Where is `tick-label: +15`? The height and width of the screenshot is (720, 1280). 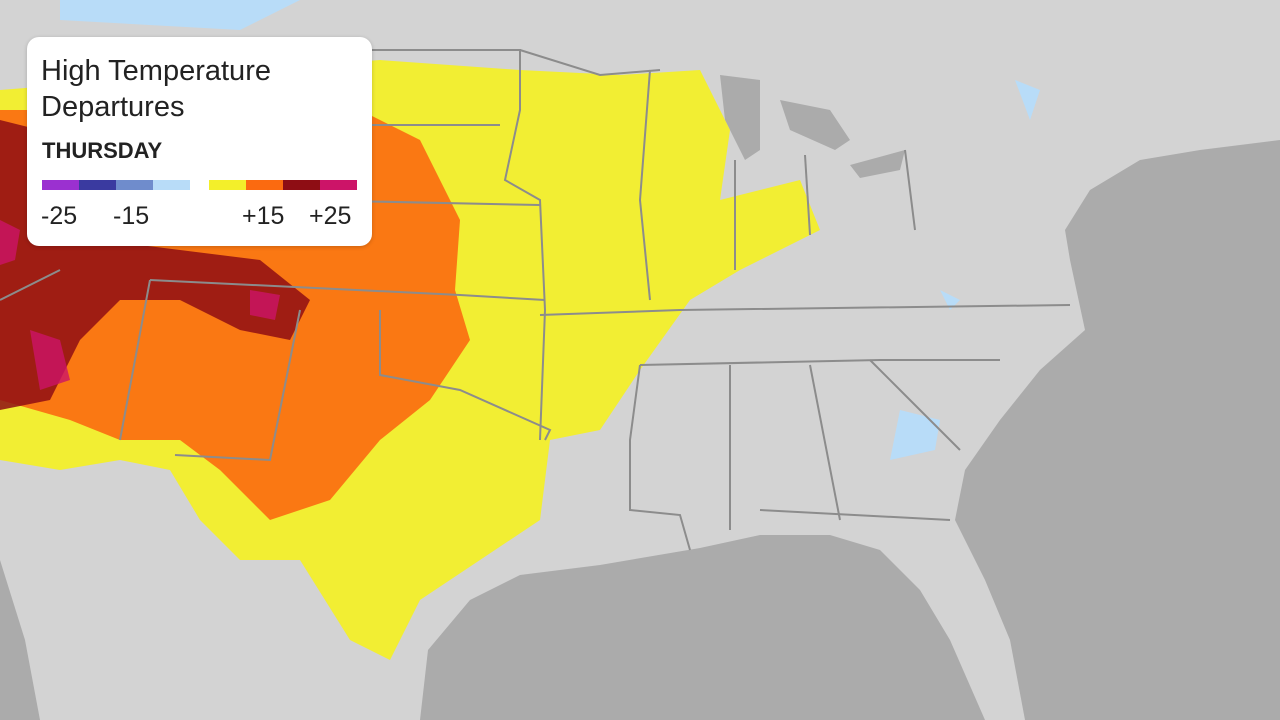 tick-label: +15 is located at coordinates (263, 216).